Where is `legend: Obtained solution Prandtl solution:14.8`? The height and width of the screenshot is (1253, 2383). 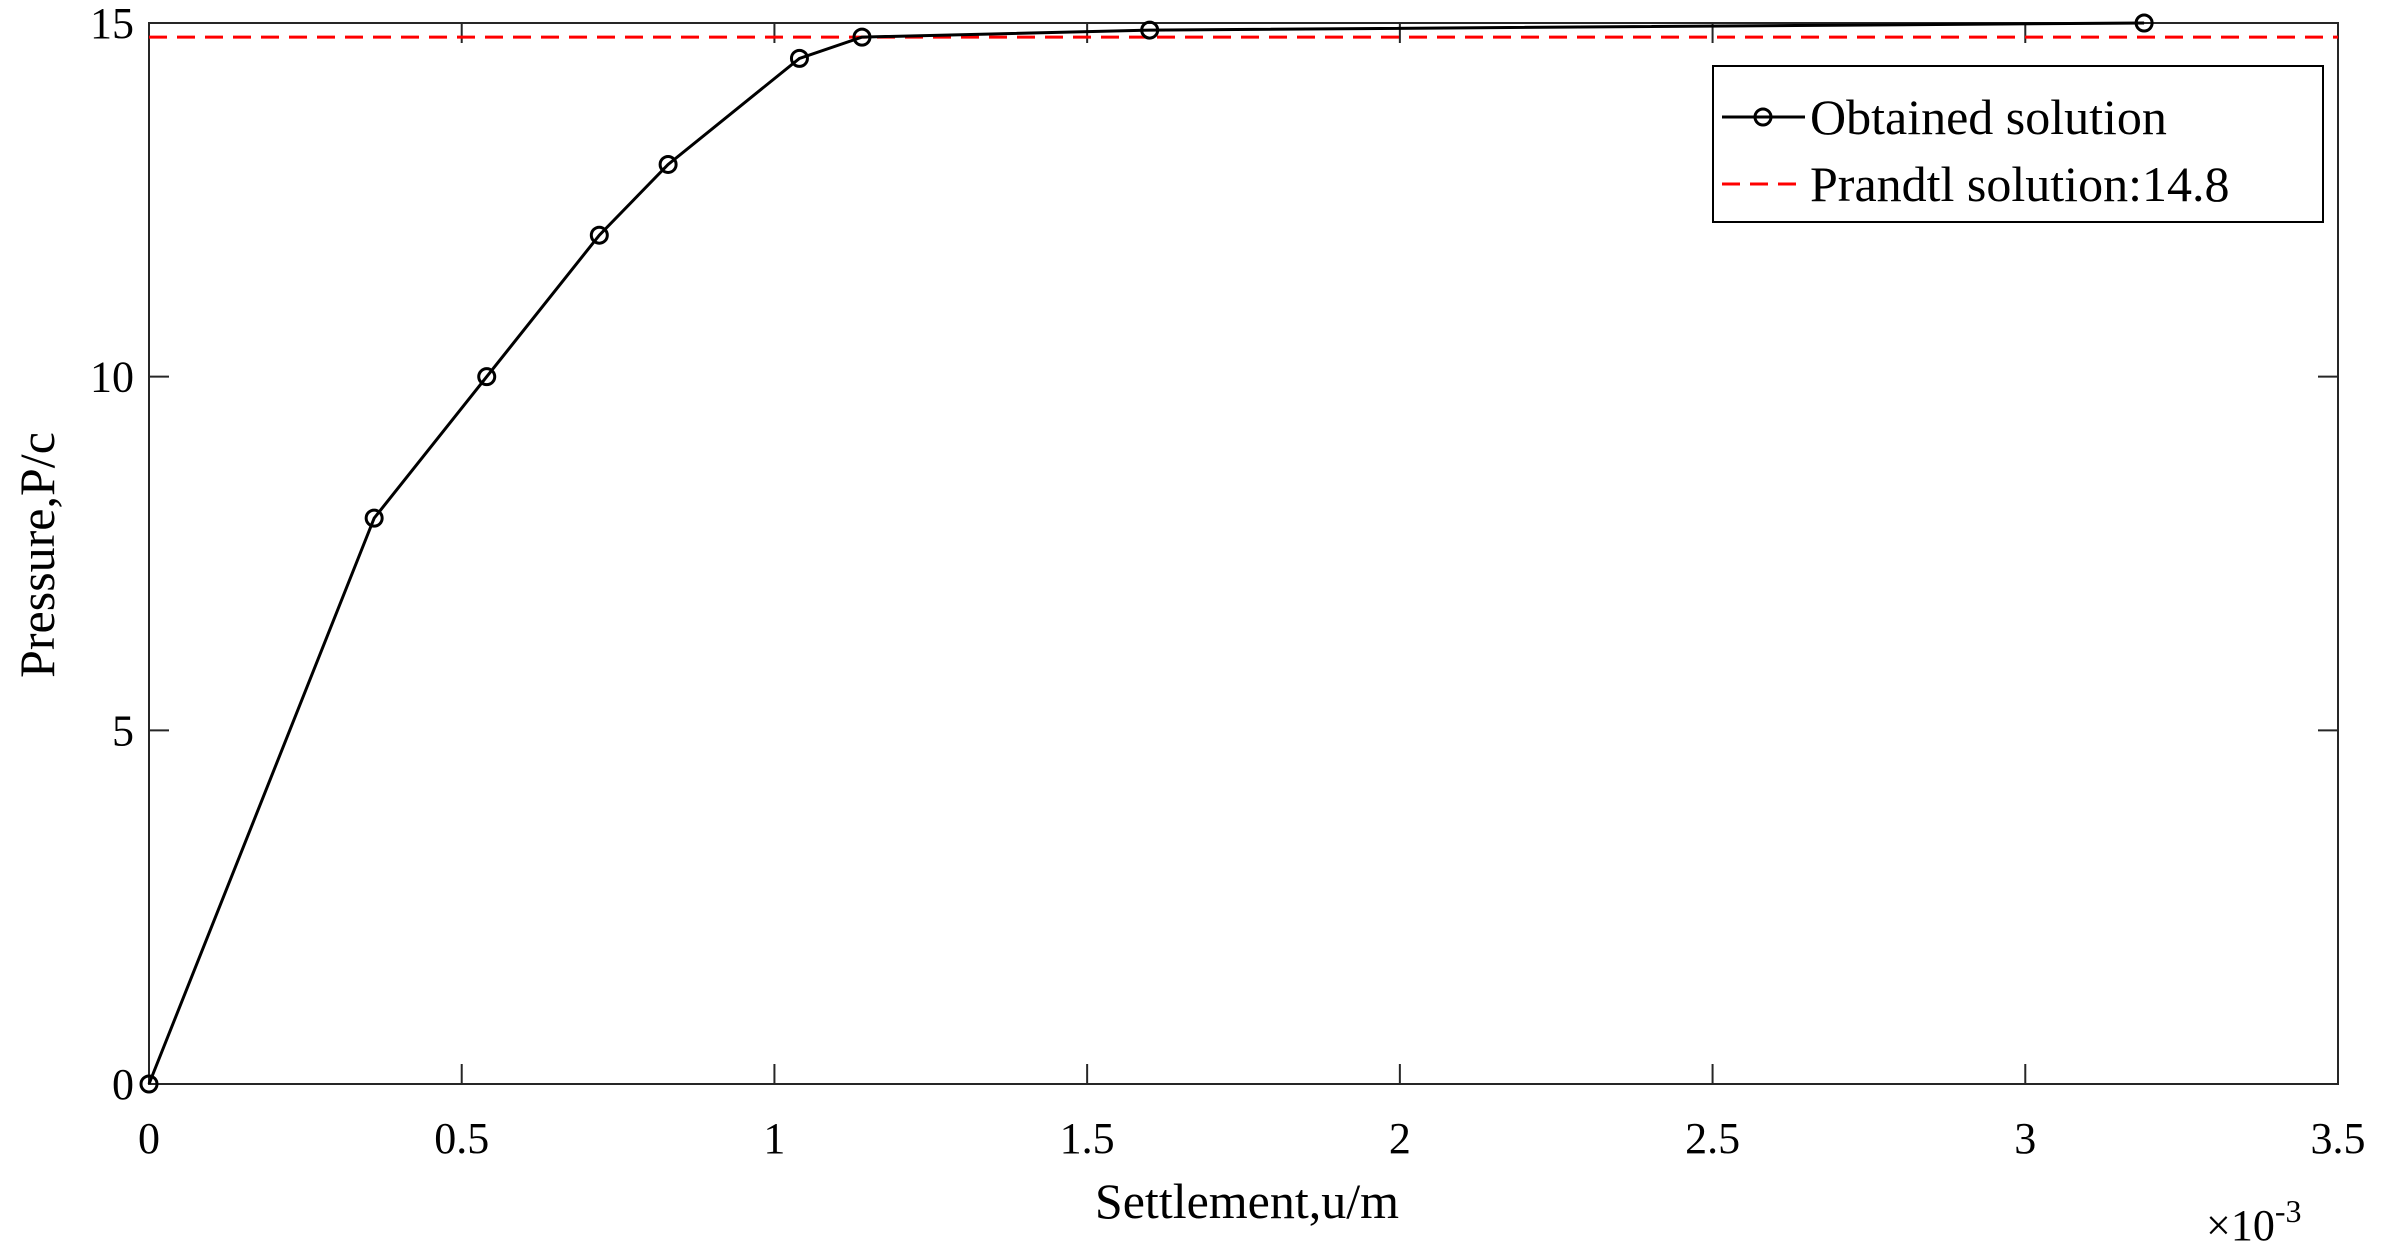 legend: Obtained solution Prandtl solution:14.8 is located at coordinates (2018, 144).